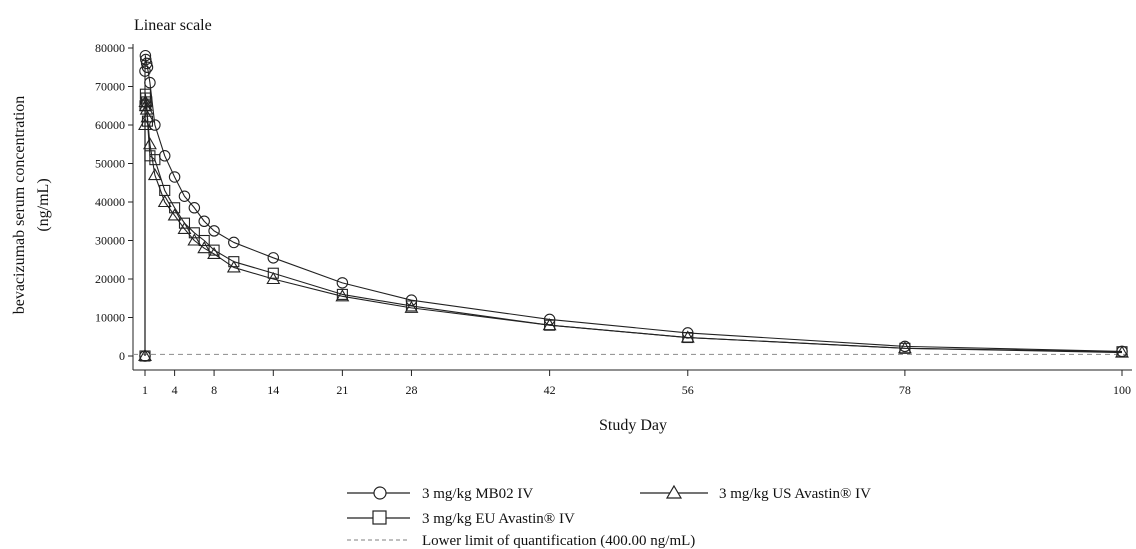 This screenshot has width=1136, height=549. Describe the element at coordinates (214, 390) in the screenshot. I see `x-tick-label: 8` at that location.